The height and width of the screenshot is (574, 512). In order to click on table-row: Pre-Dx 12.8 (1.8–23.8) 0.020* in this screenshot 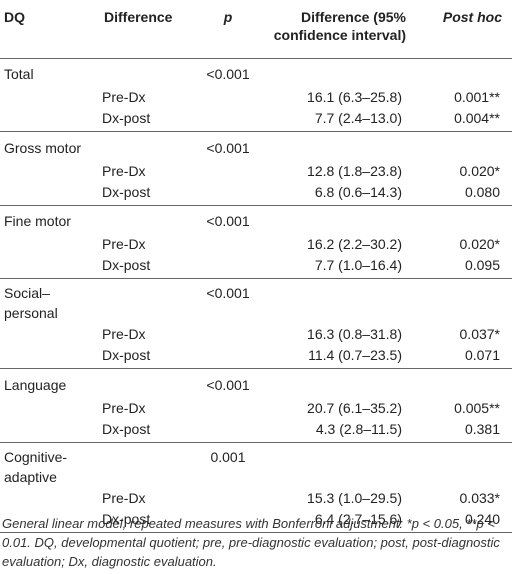, I will do `click(256, 171)`.